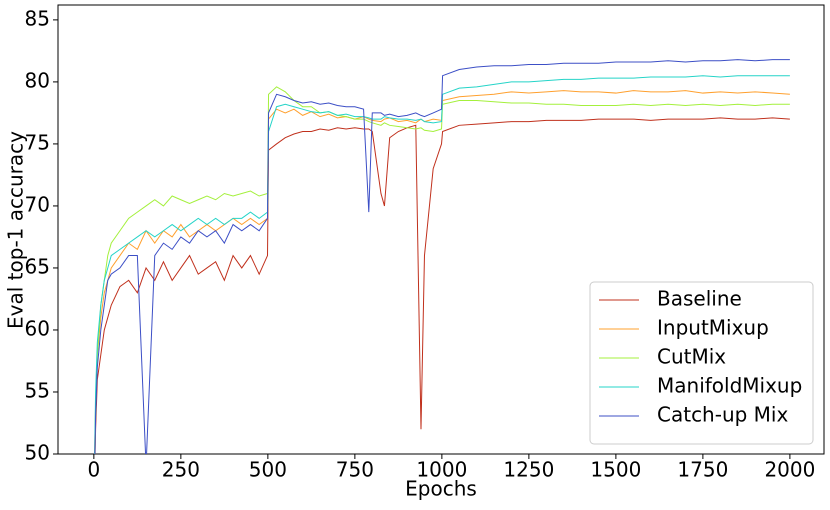 The height and width of the screenshot is (510, 830). What do you see at coordinates (37, 453) in the screenshot?
I see `y-tick-label: 50` at bounding box center [37, 453].